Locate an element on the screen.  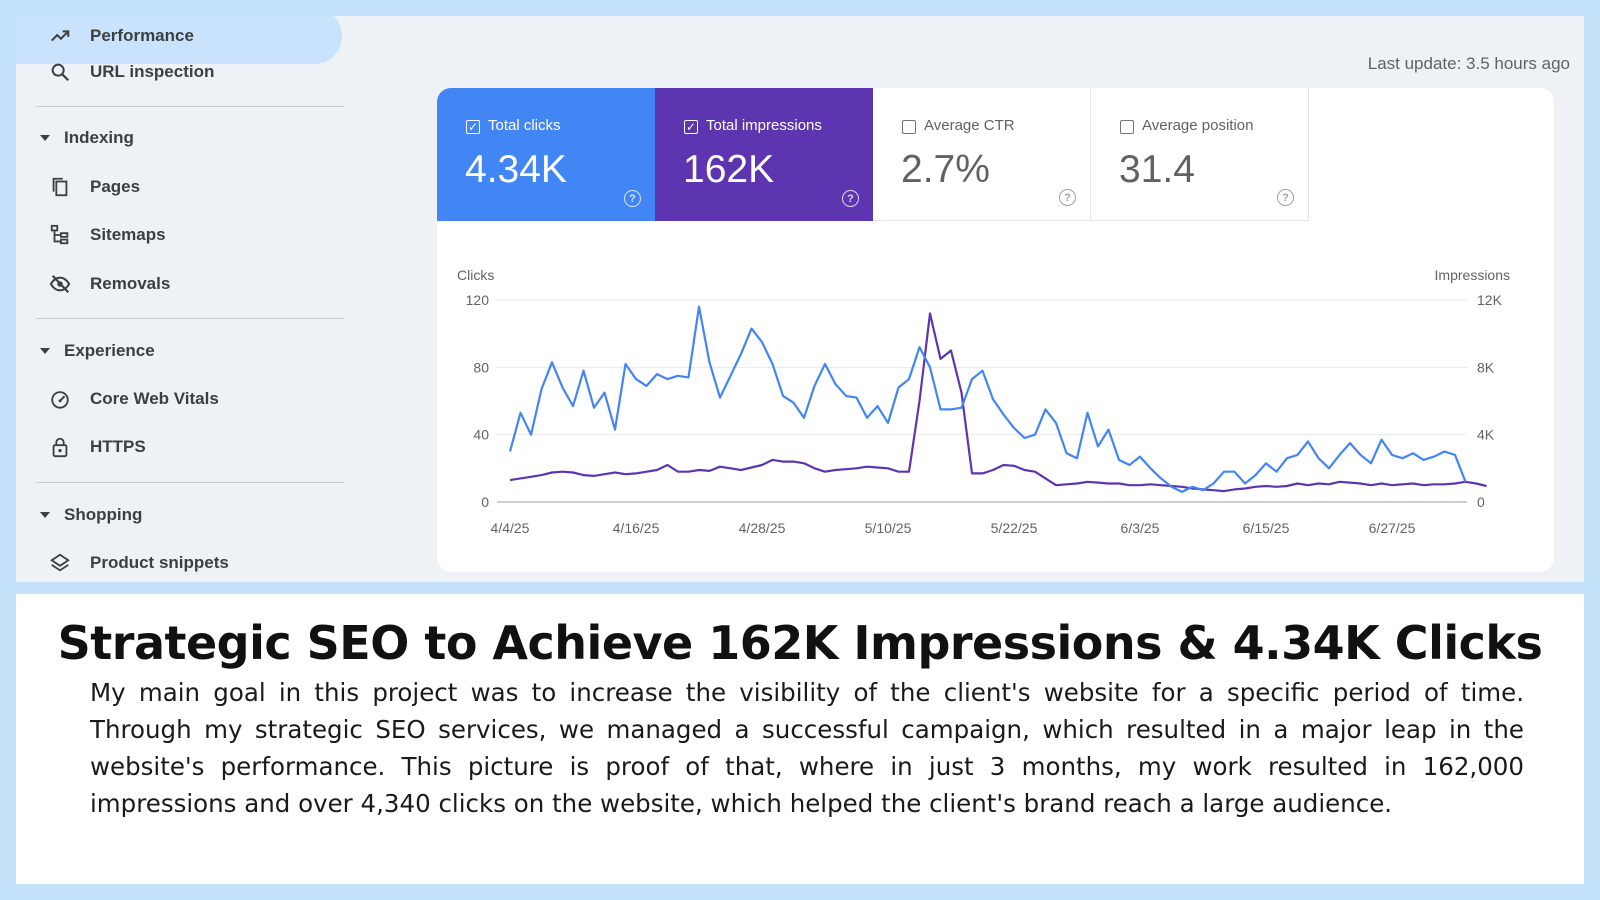
sidebar-item-label: Sitemaps is located at coordinates (128, 234).